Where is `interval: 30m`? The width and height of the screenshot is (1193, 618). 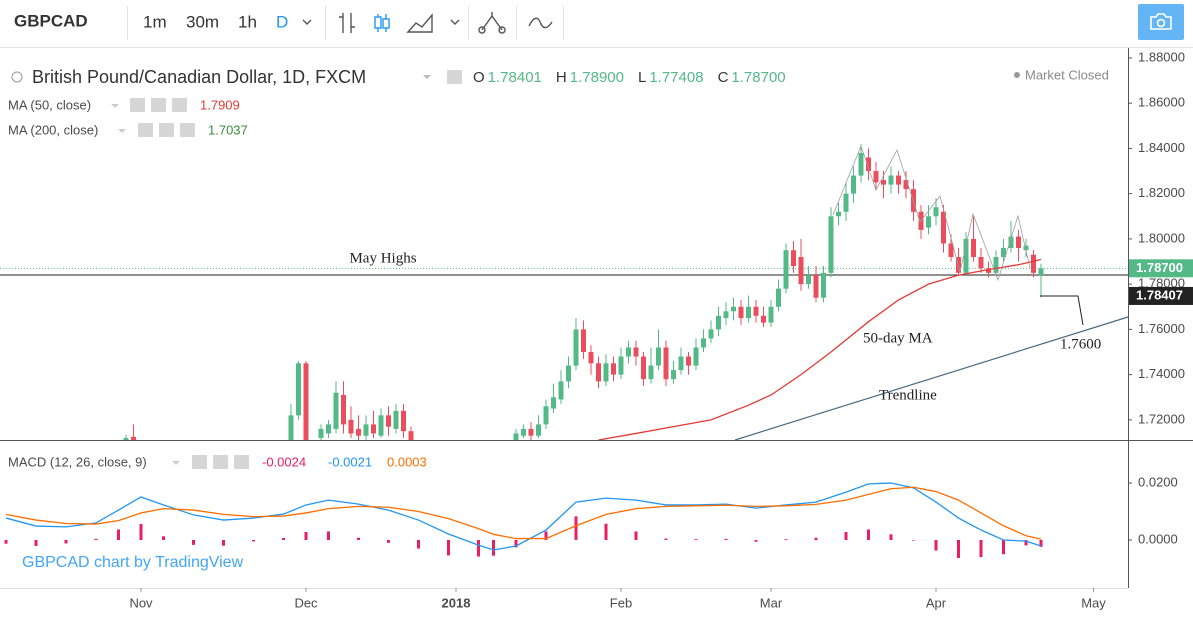
interval: 30m is located at coordinates (202, 21).